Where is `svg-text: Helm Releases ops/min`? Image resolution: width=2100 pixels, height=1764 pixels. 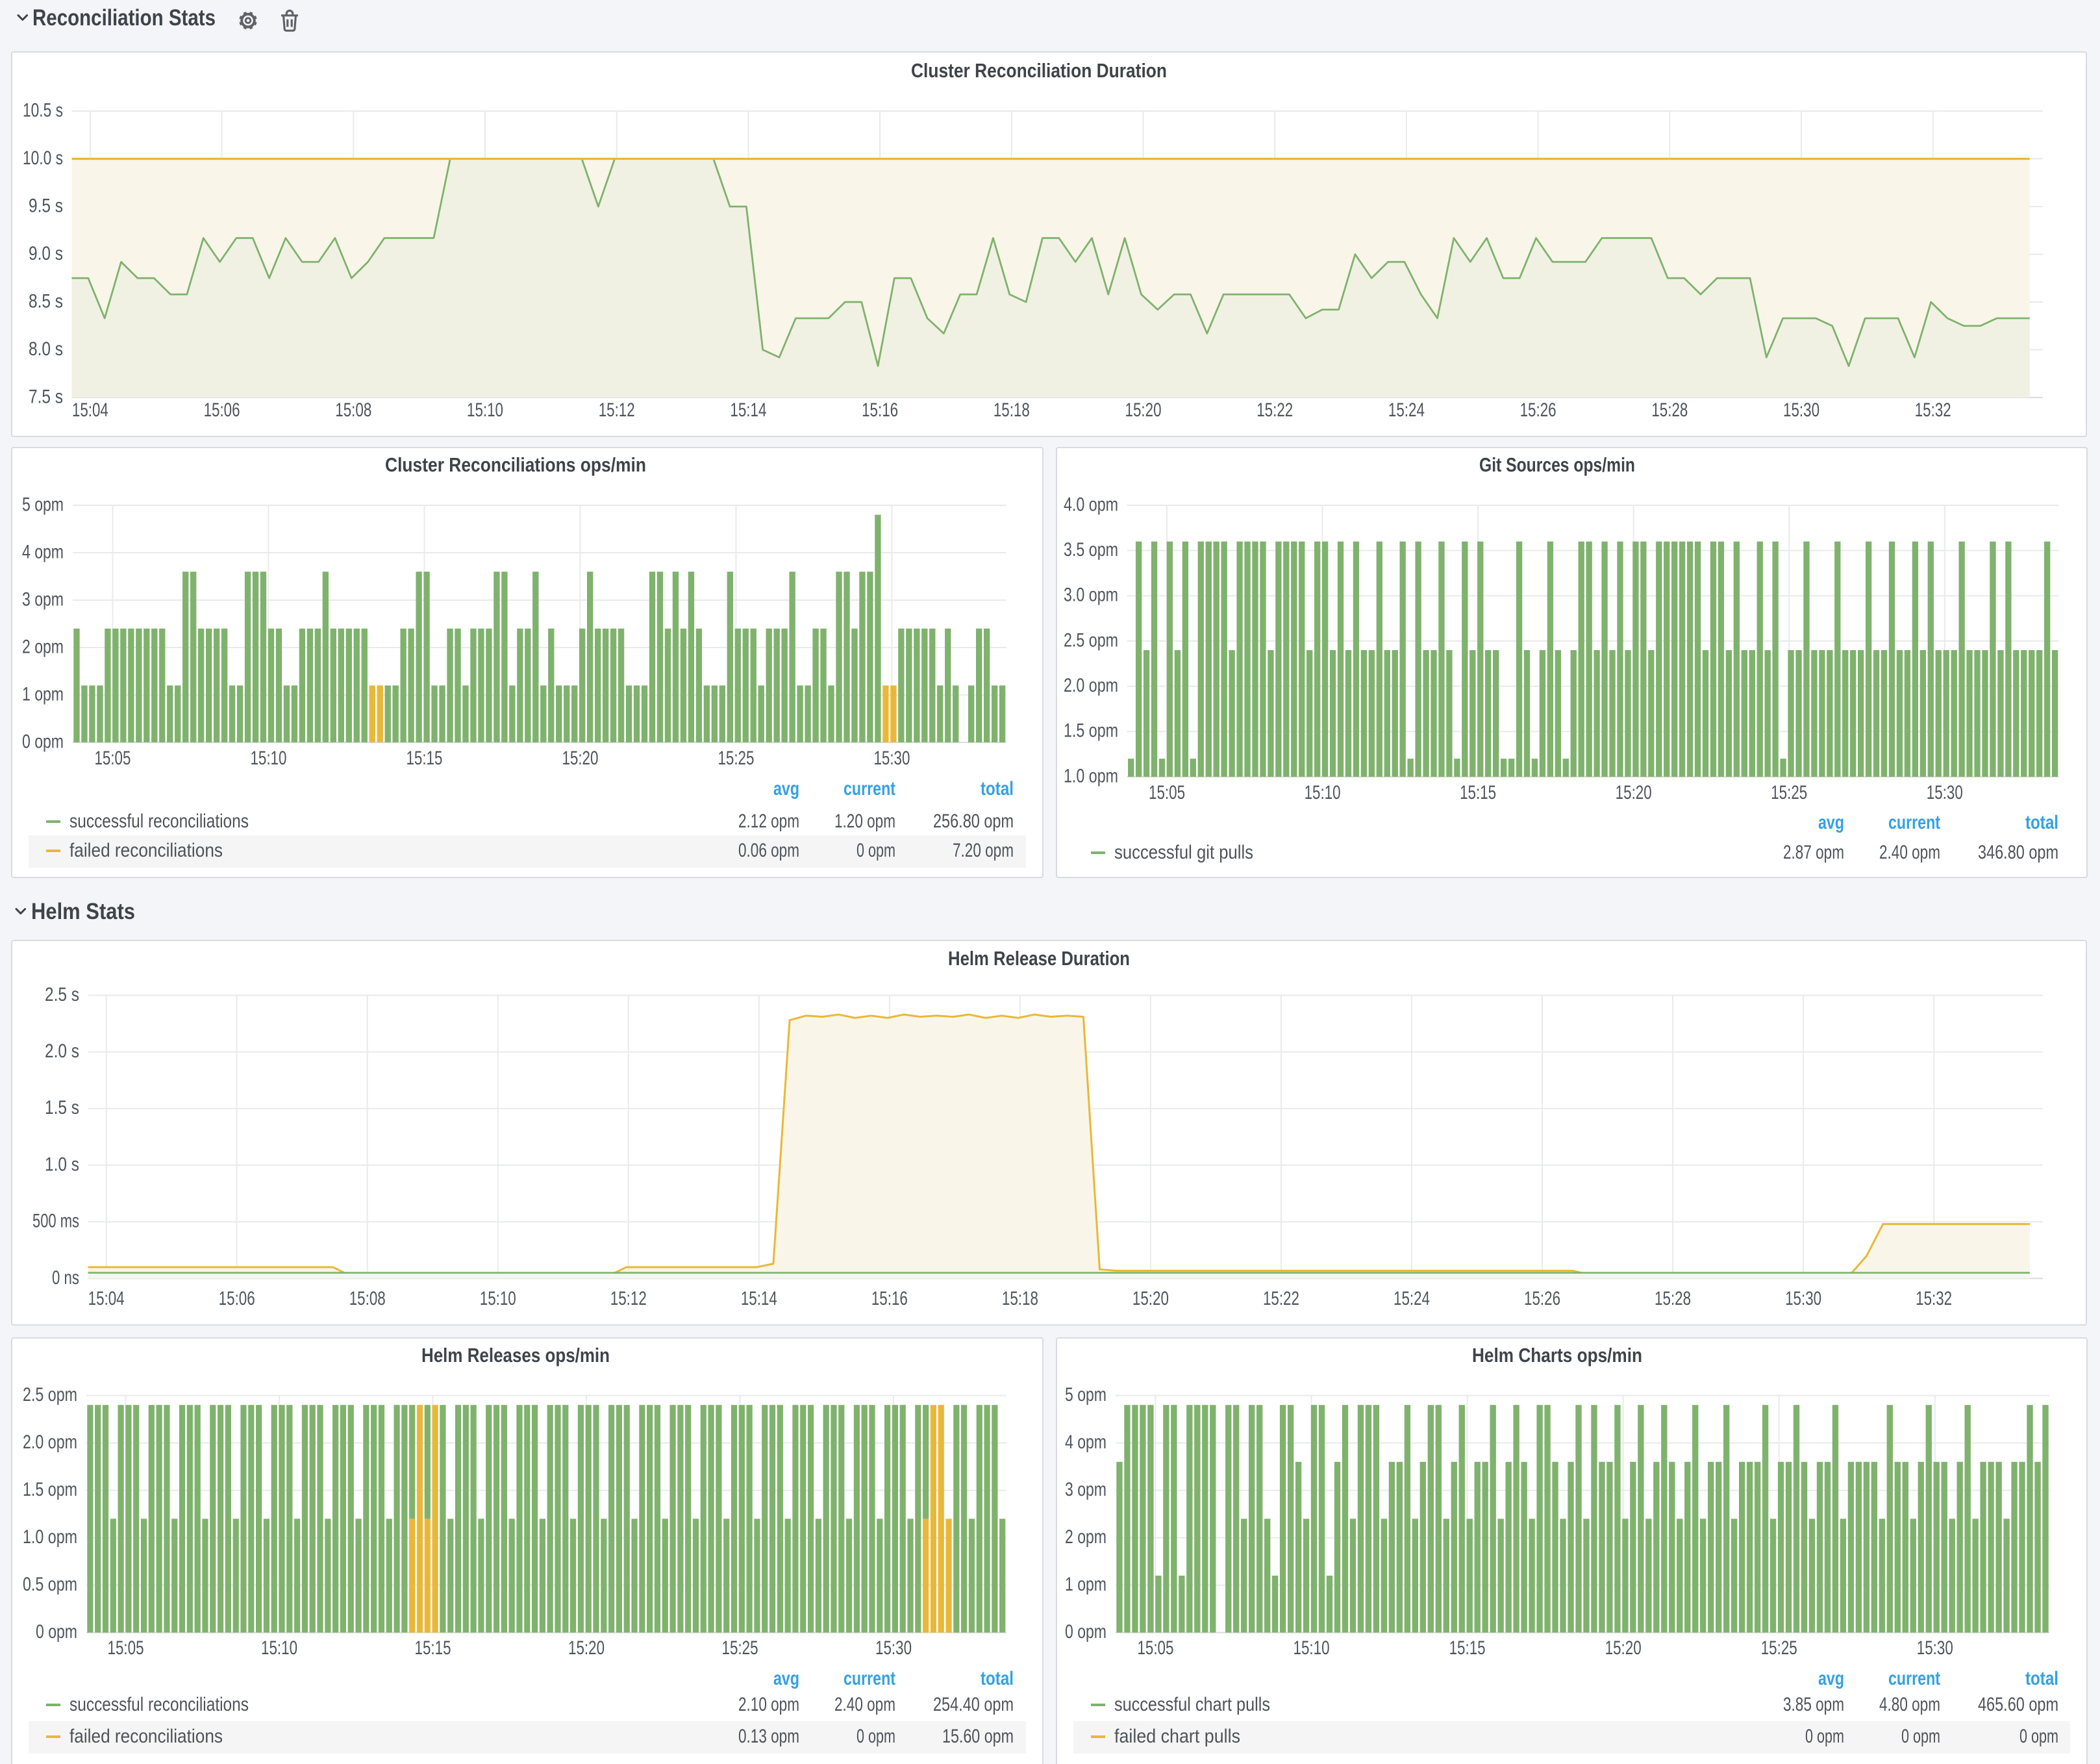
svg-text: Helm Releases ops/min is located at coordinates (515, 1356).